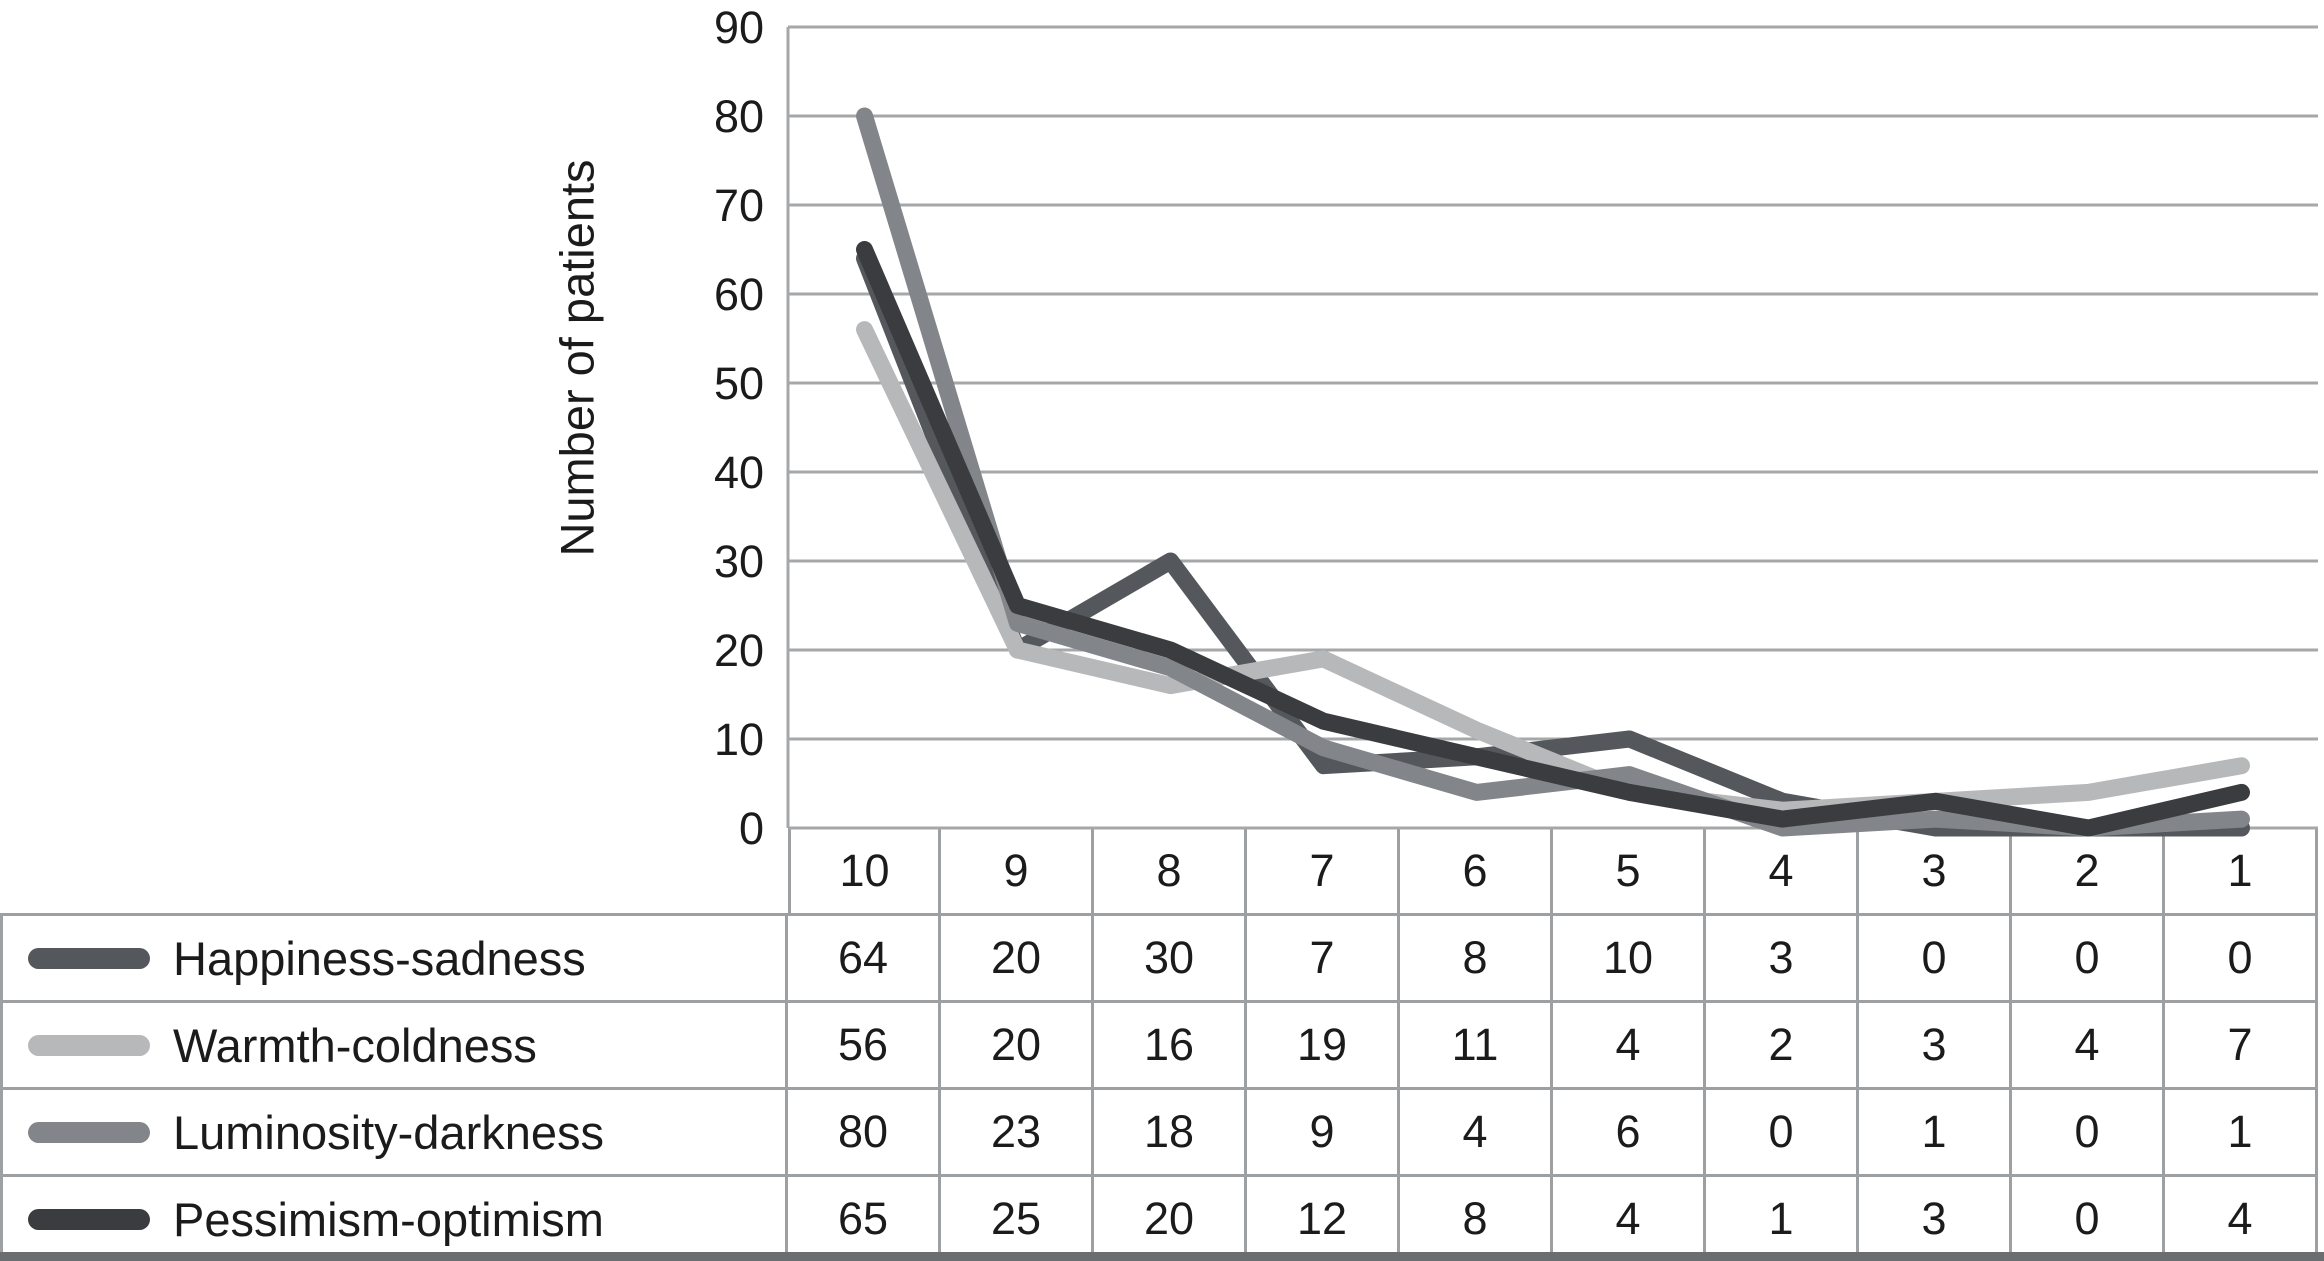 The image size is (2324, 1261). Describe the element at coordinates (864, 1132) in the screenshot. I see `value-cell: 80` at that location.